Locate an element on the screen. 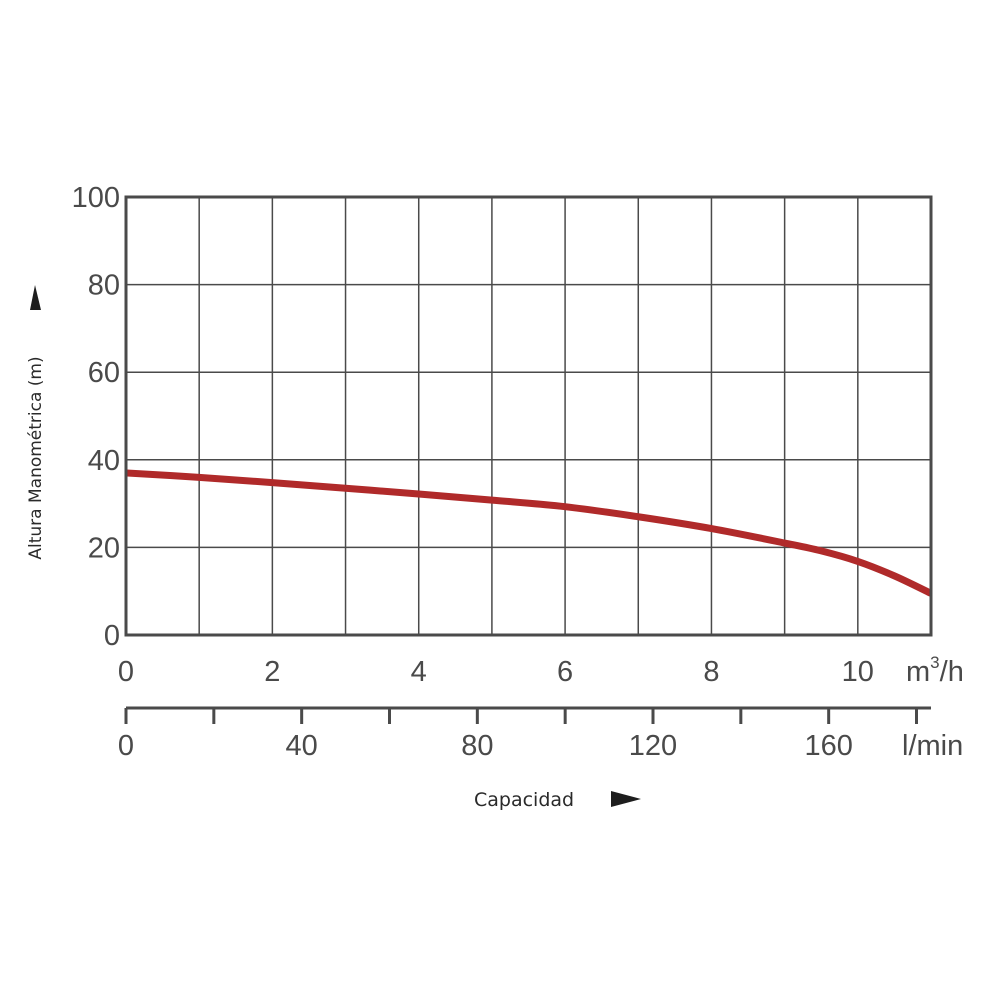 This screenshot has height=1000, width=1000. x-tick-label-m3h: 6 is located at coordinates (565, 672).